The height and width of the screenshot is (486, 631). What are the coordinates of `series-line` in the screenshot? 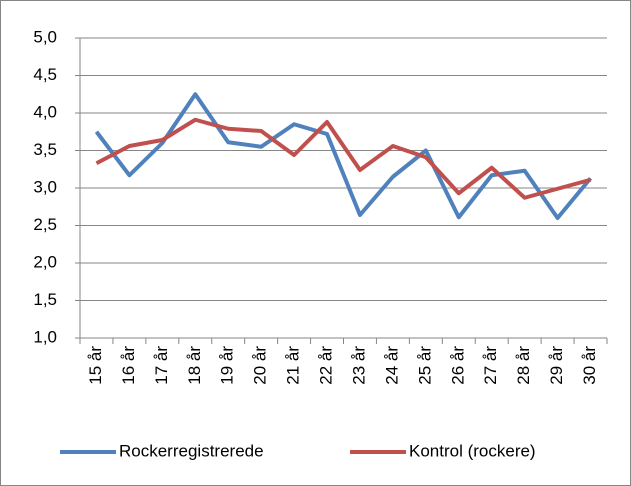 It's located at (343, 158).